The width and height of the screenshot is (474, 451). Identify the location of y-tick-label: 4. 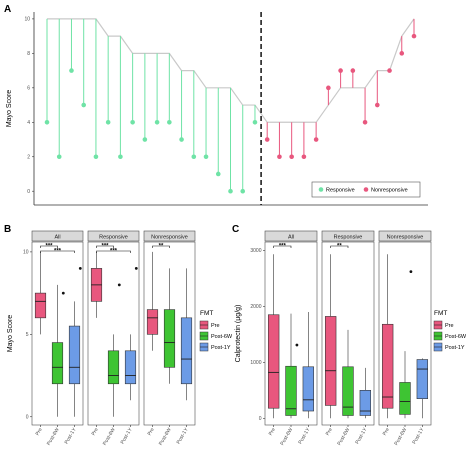
(28, 123).